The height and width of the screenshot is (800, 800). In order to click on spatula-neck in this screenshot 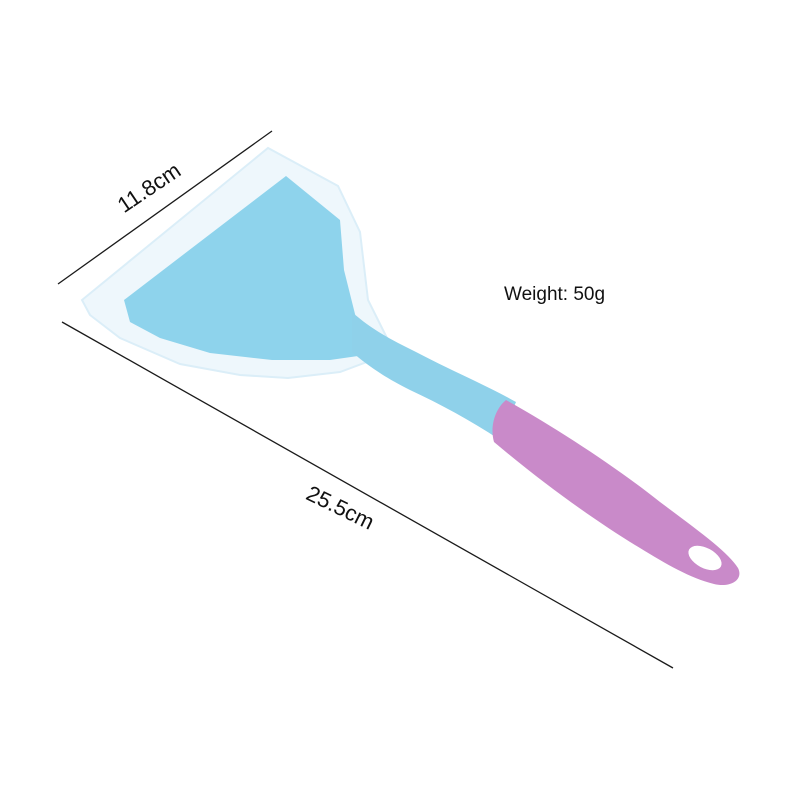, I will do `click(434, 376)`.